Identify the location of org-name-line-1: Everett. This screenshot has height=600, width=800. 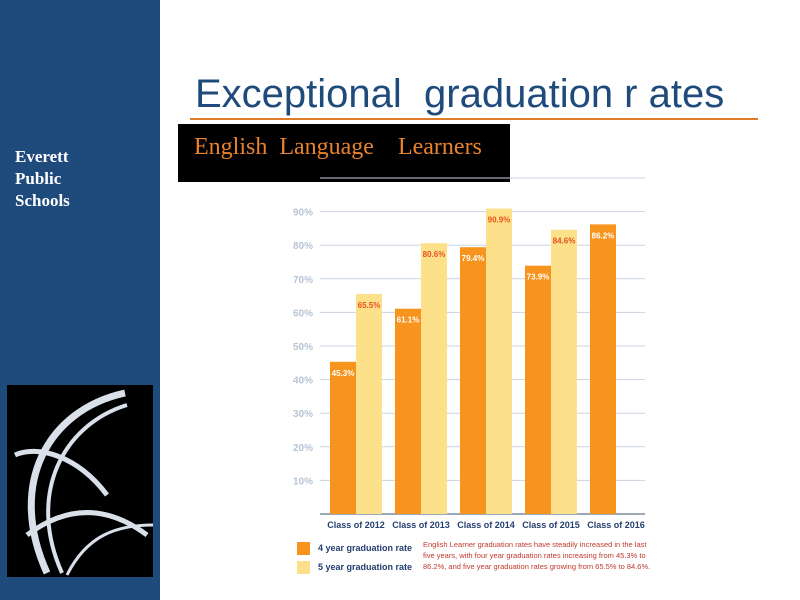
(42, 156).